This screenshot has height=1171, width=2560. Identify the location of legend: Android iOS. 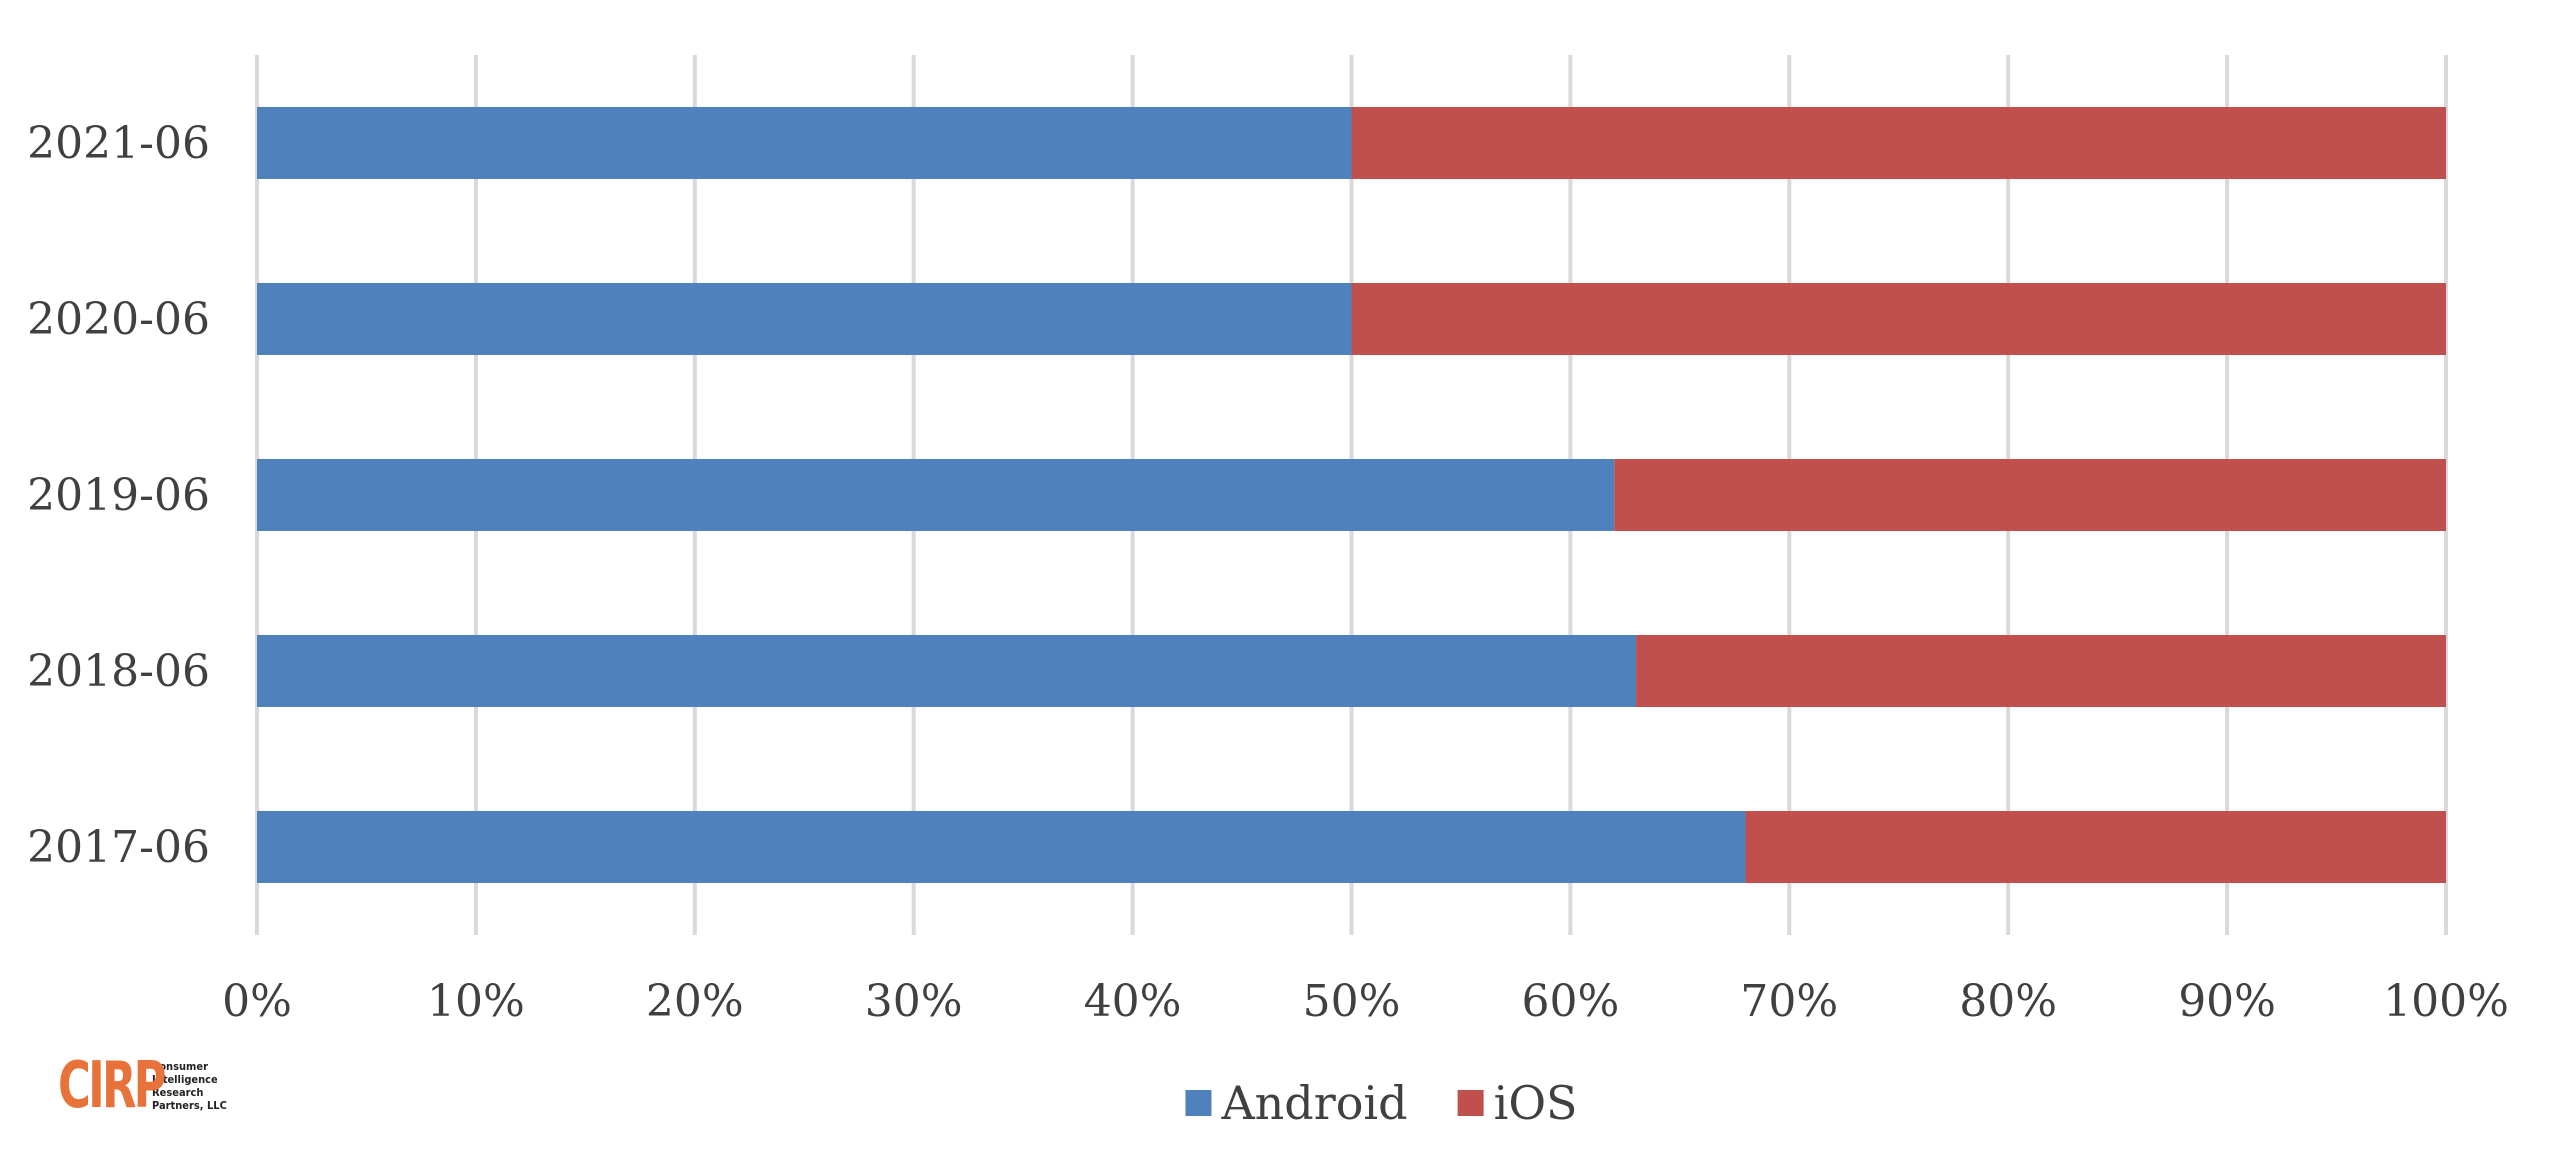
(1381, 1103).